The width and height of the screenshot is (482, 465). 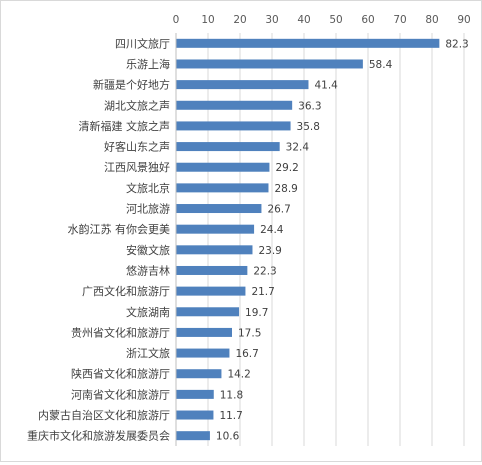 What do you see at coordinates (137, 167) in the screenshot?
I see `category-label: 江西风景独好` at bounding box center [137, 167].